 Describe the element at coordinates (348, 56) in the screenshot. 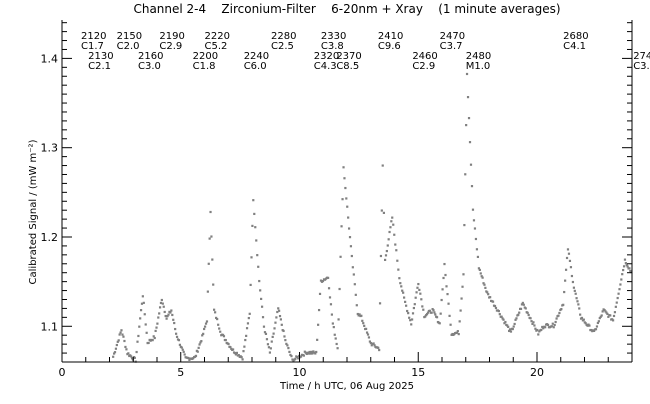

I see `flare-id-label: 2370` at that location.